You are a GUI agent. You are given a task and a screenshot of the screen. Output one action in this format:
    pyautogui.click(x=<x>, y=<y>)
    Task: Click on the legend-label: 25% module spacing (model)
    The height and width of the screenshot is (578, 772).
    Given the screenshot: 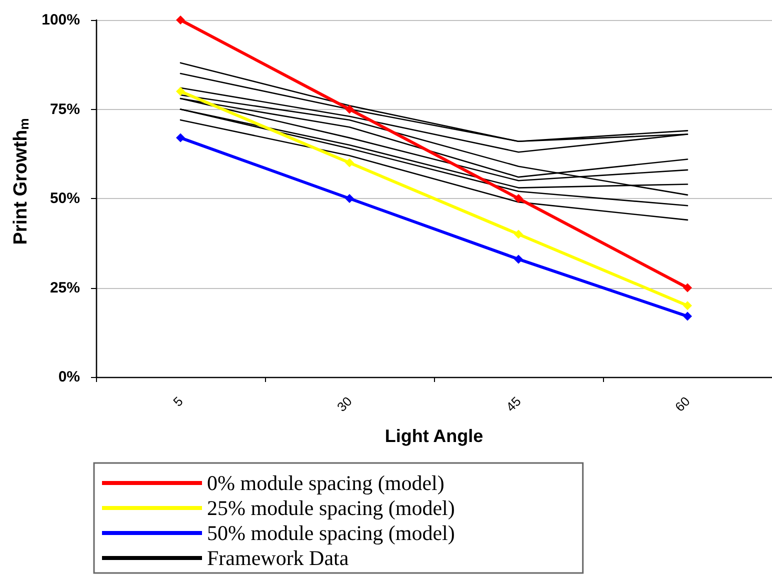 What is the action you would take?
    pyautogui.click(x=331, y=508)
    